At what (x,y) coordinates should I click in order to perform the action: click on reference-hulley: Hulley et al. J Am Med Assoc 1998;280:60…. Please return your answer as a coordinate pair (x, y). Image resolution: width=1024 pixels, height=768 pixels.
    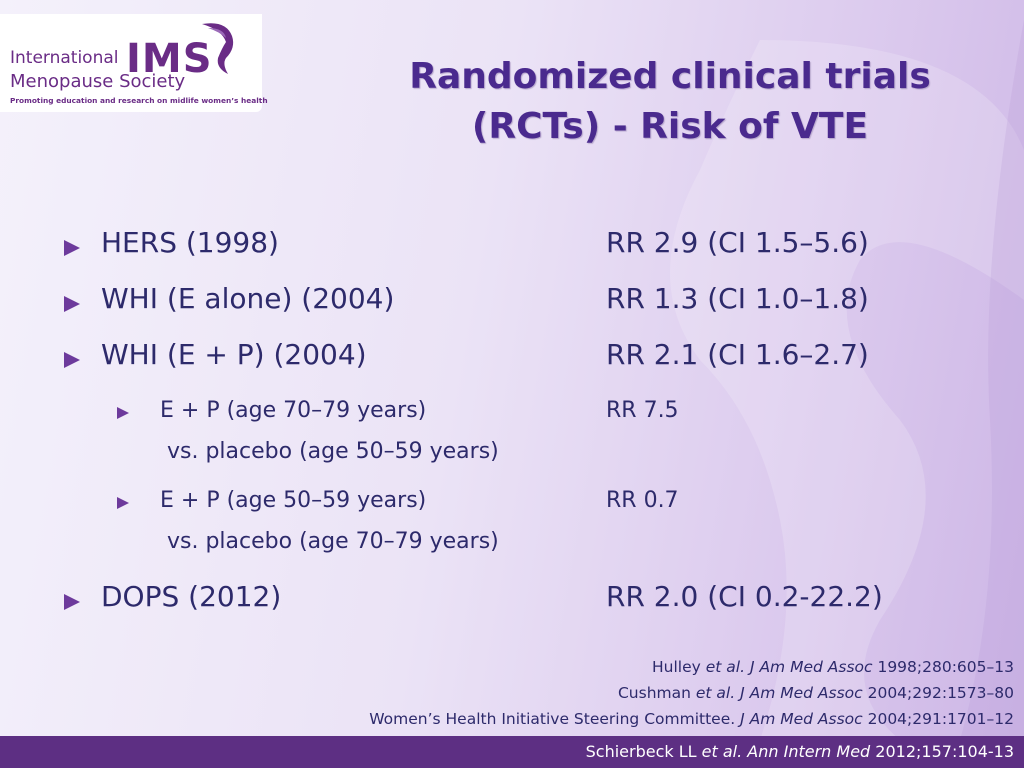
    Looking at the image, I should click on (833, 667).